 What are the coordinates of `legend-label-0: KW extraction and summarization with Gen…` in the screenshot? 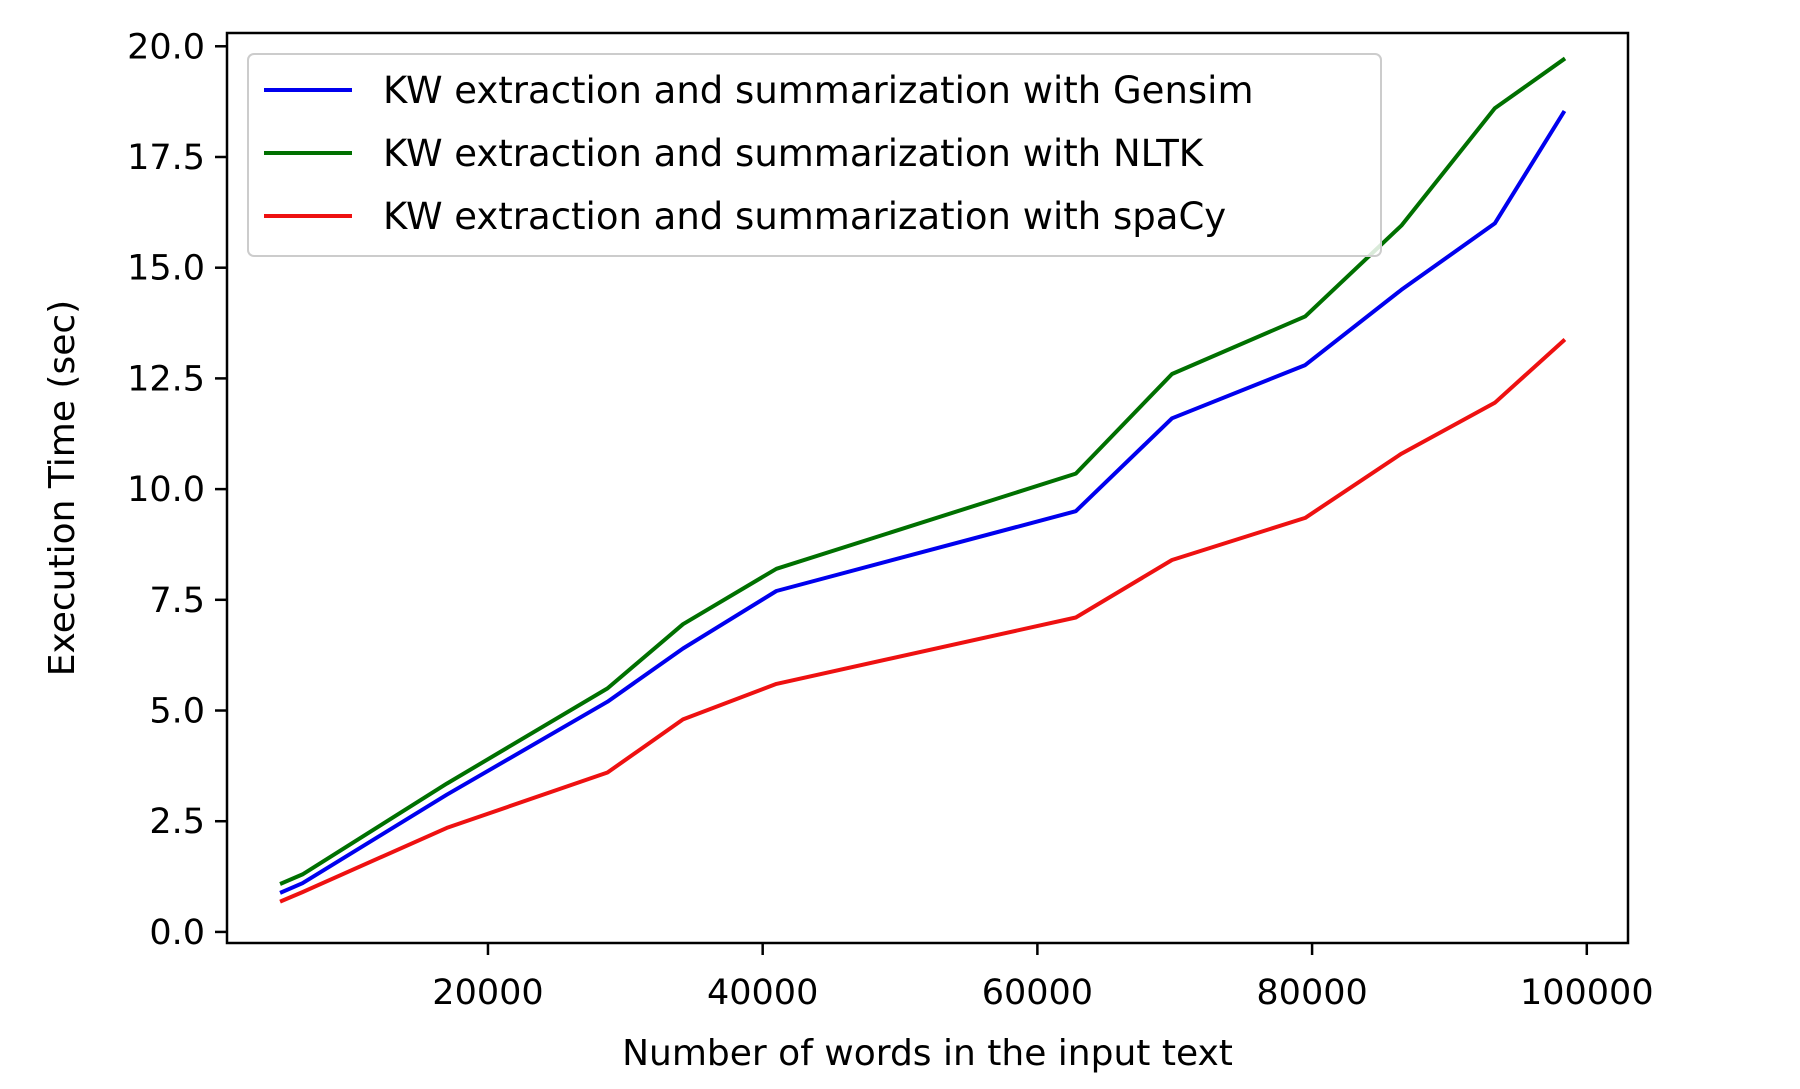 It's located at (818, 90).